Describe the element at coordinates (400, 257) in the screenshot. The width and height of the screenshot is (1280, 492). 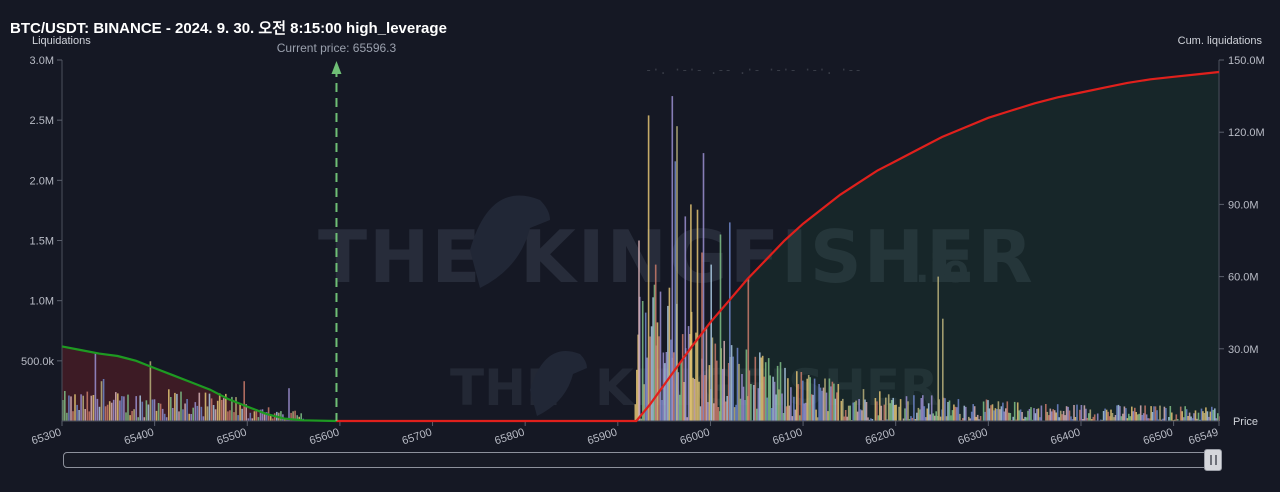
I see `svg-text: THE` at that location.